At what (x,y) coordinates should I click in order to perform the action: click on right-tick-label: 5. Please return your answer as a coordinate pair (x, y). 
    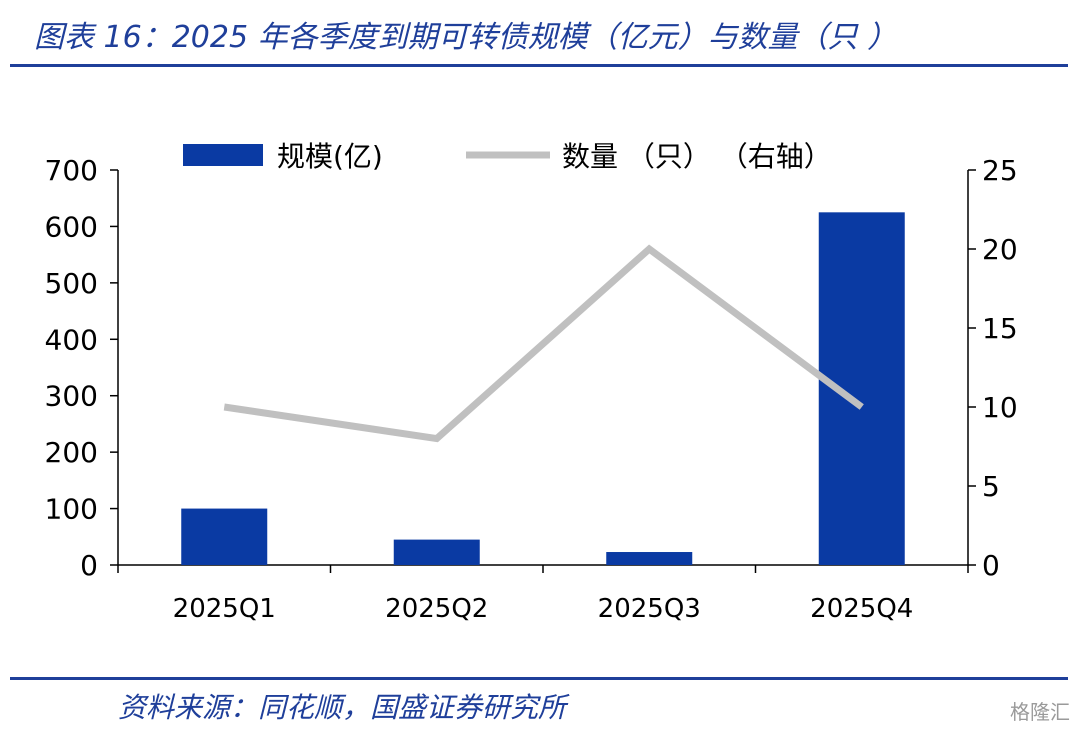
    Looking at the image, I should click on (991, 486).